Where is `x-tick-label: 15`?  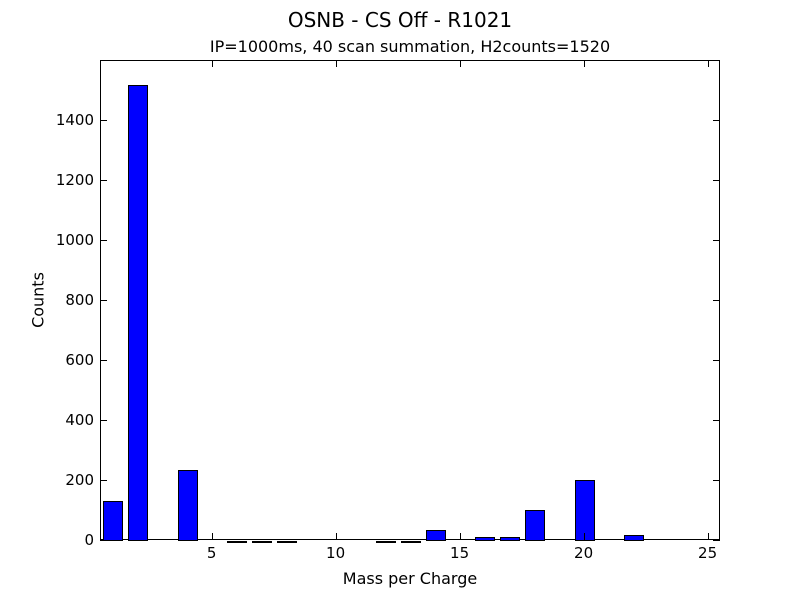 x-tick-label: 15 is located at coordinates (460, 553).